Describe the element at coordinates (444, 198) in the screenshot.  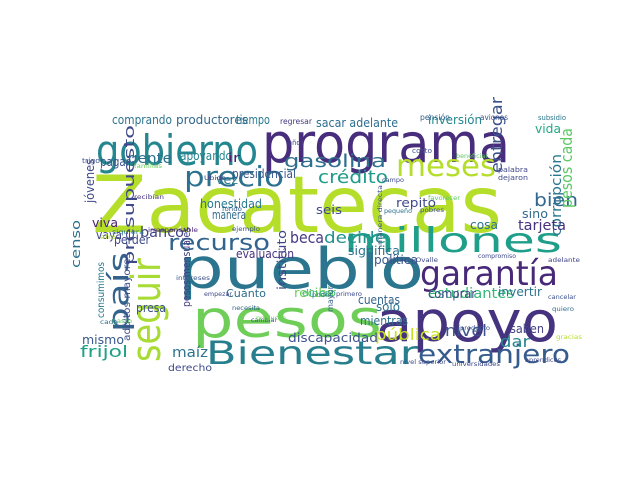
I see `word-favorecer: favorecer` at that location.